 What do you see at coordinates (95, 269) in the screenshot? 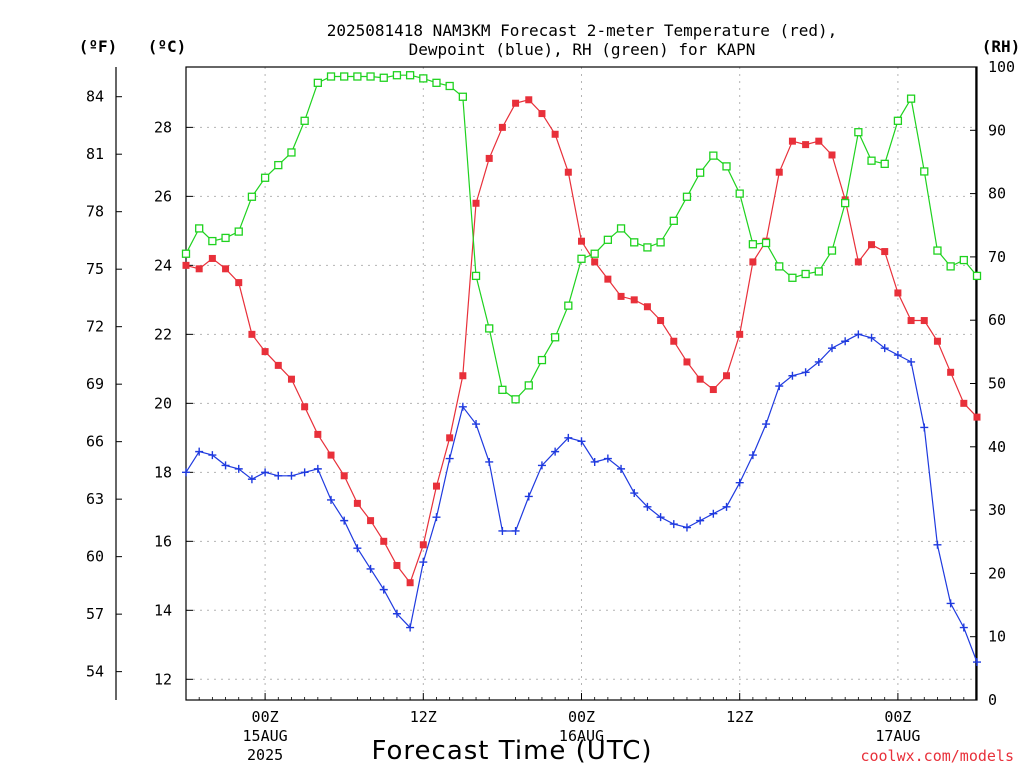
I see `fahrenheit-tick-label: 75` at bounding box center [95, 269].